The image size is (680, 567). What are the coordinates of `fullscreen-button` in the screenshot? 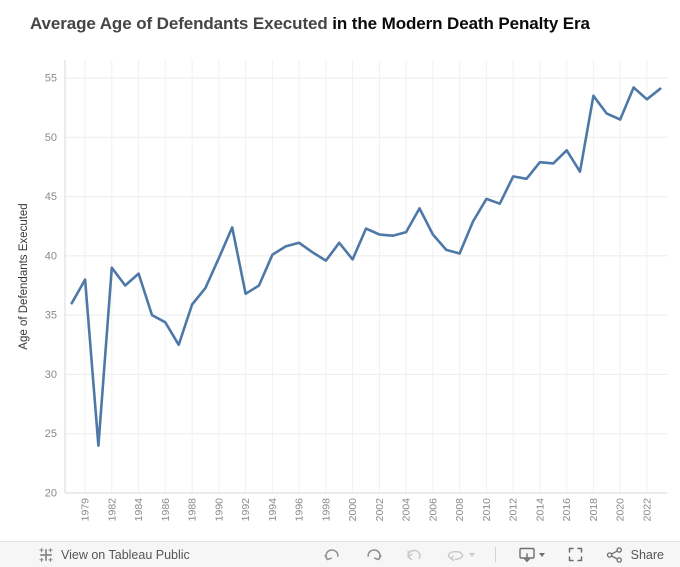 It's located at (575, 555).